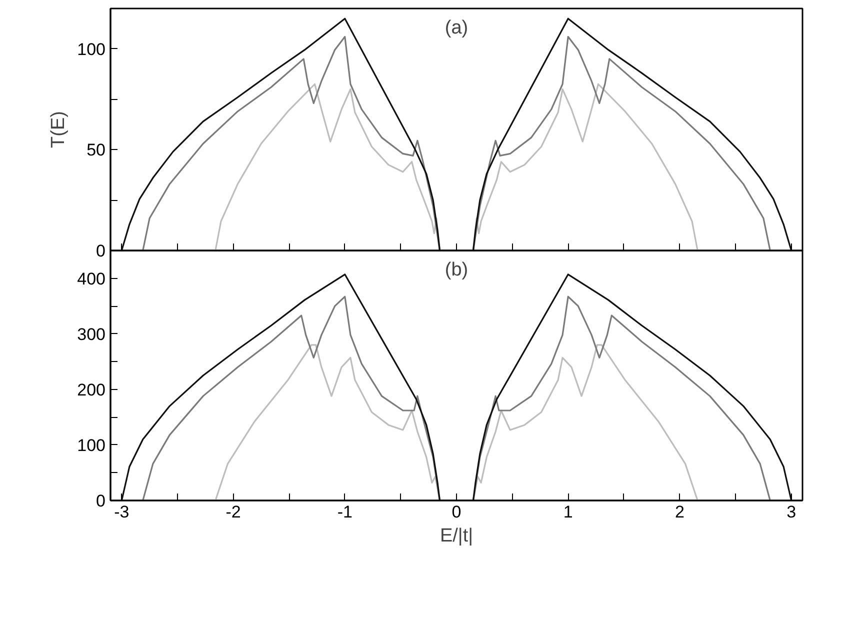 Image resolution: width=847 pixels, height=623 pixels. What do you see at coordinates (456, 422) in the screenshot?
I see `line-series` at bounding box center [456, 422].